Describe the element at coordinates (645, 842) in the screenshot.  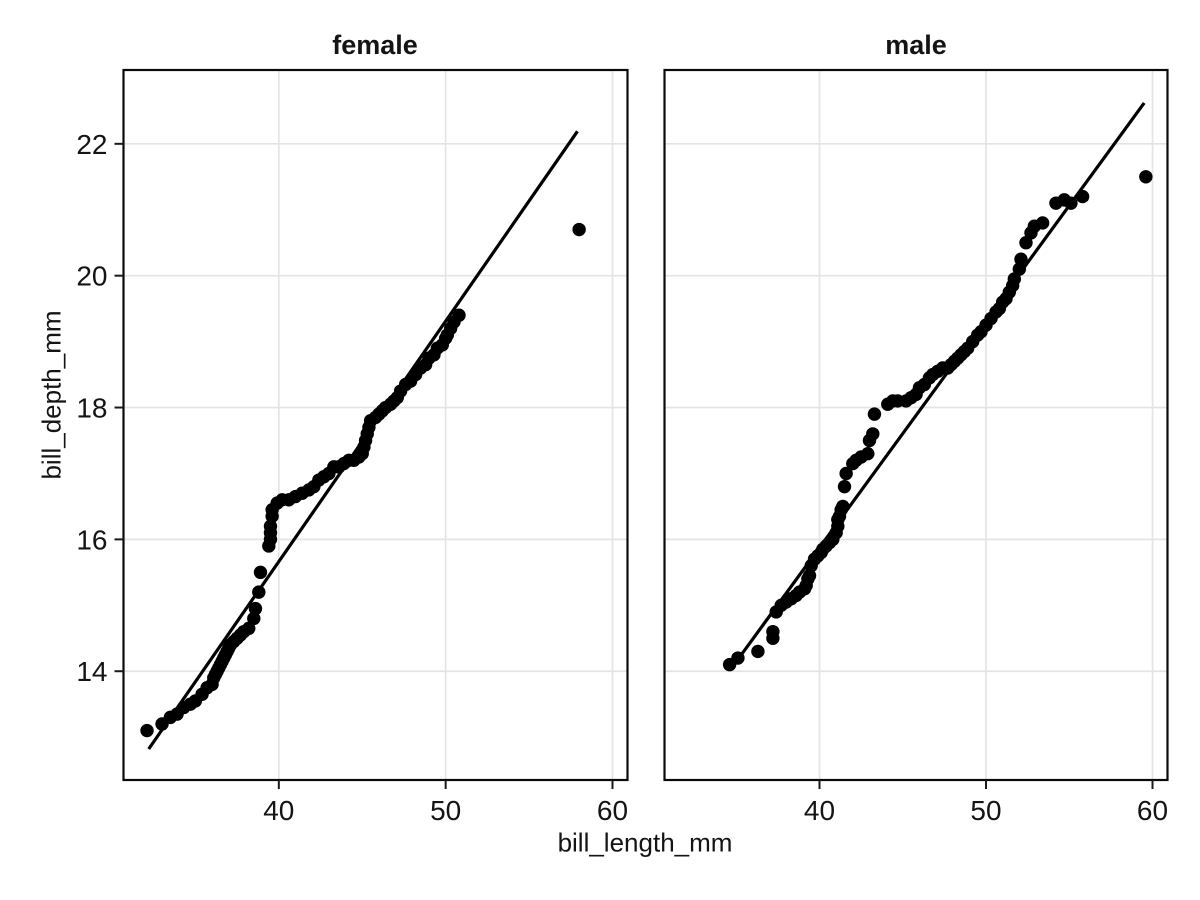
I see `x-axis-title: bill_length_mm` at that location.